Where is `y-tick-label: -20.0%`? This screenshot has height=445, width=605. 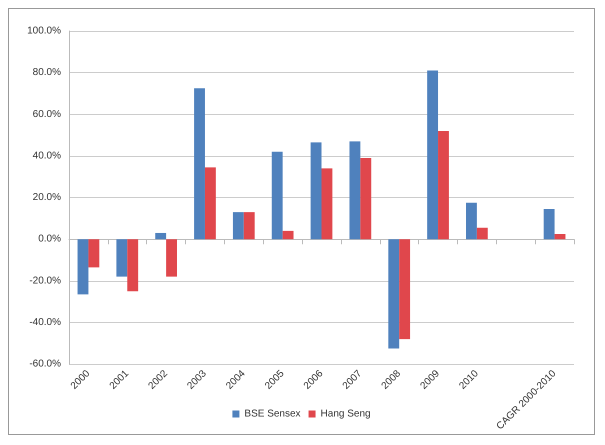 y-tick-label: -20.0% is located at coordinates (45, 280).